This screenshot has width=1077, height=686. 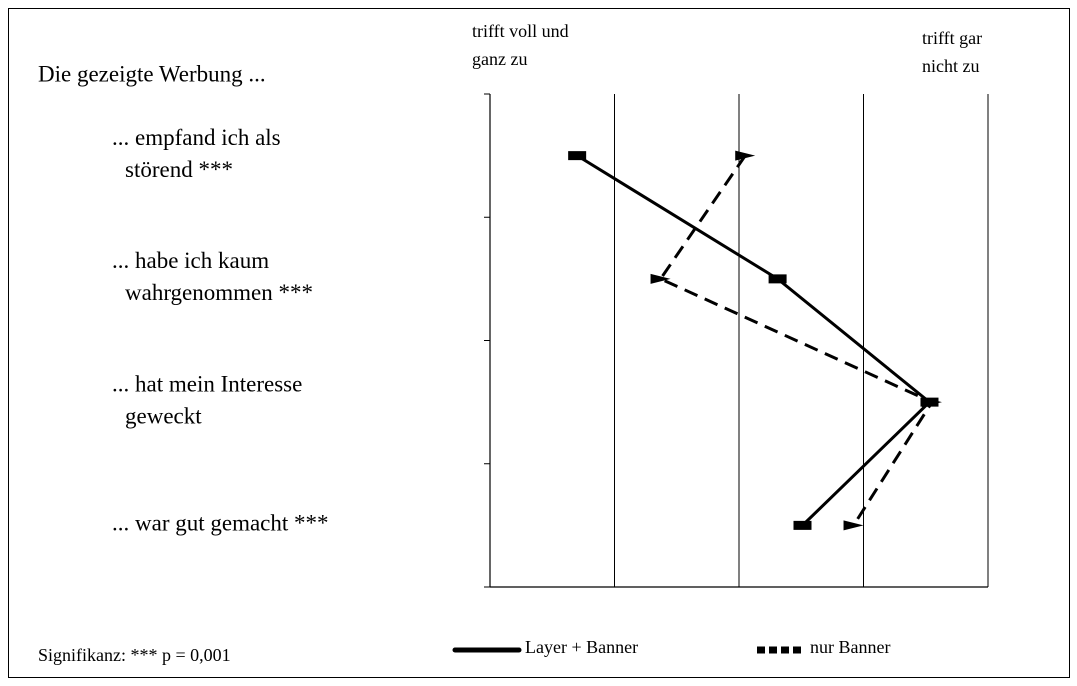 I want to click on category-label: wahrgenommen ***, so click(x=219, y=292).